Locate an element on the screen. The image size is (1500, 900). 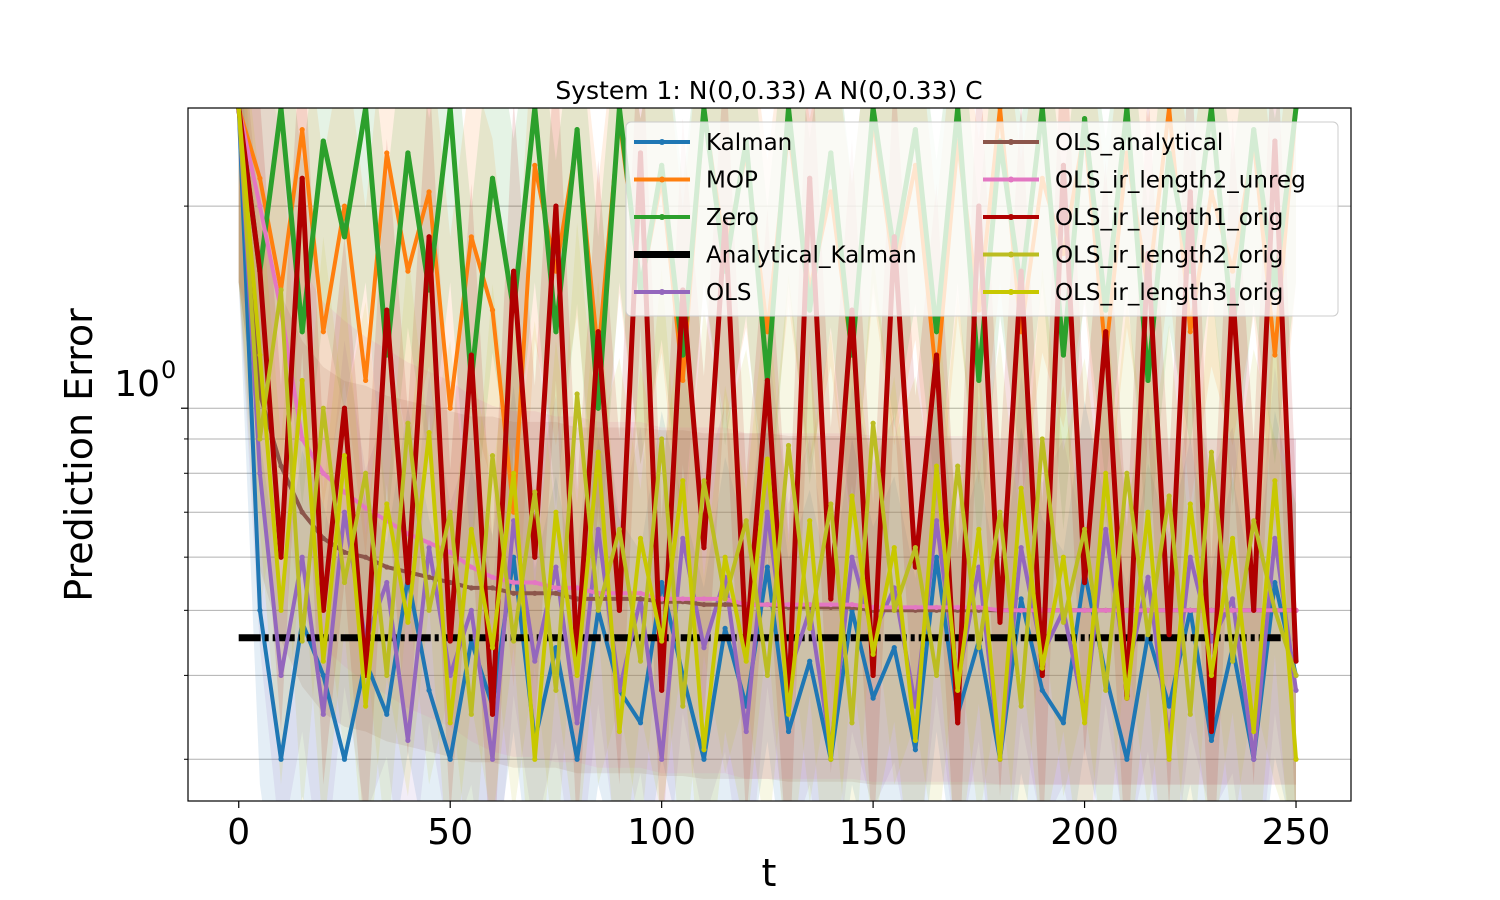
y-axis-ticks: 10 0 is located at coordinates (151, 382).